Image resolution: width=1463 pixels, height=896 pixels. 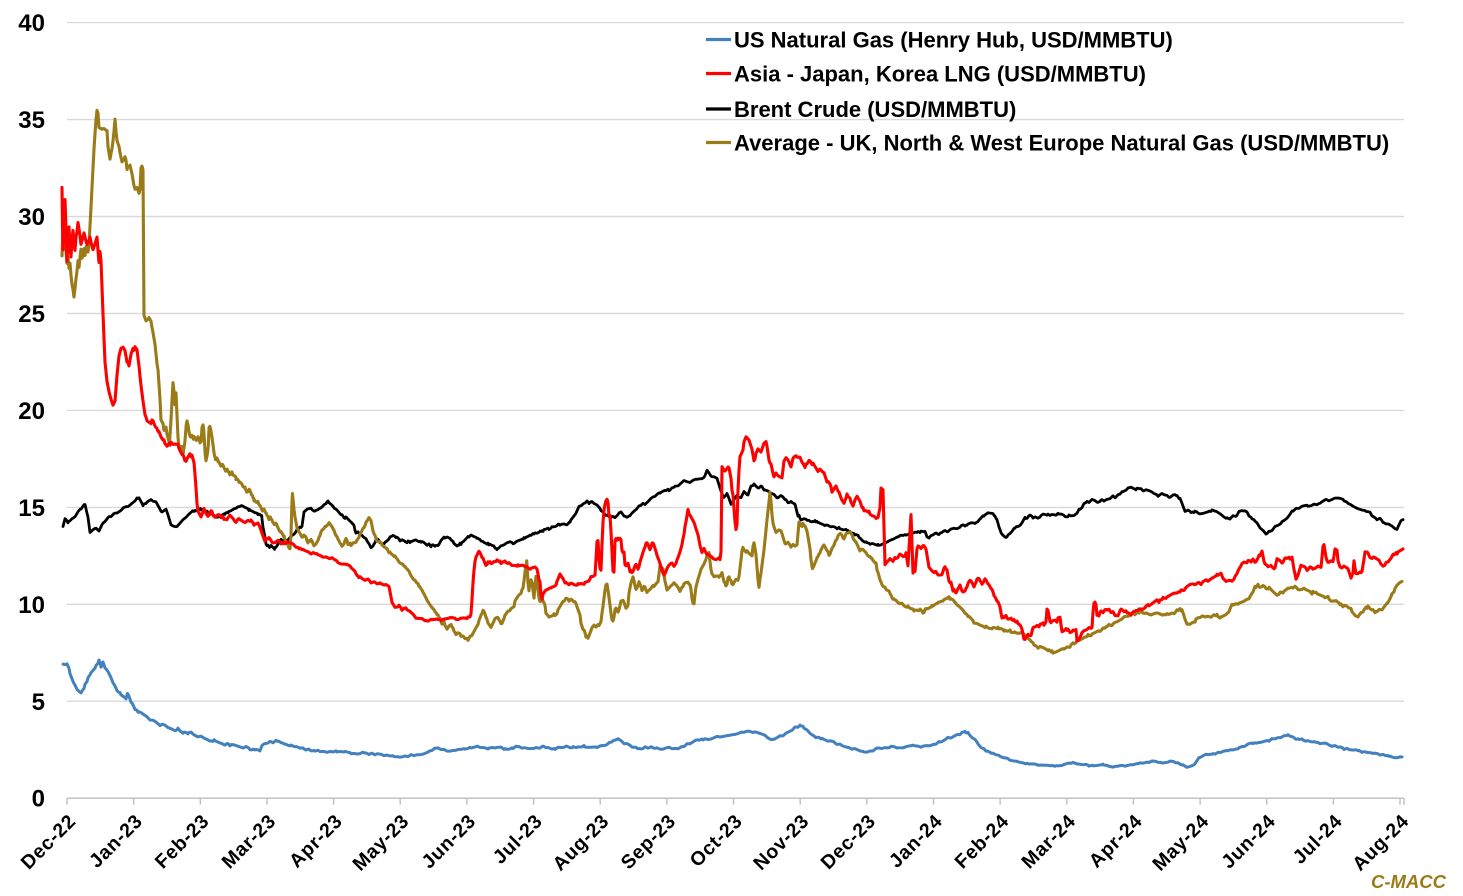 What do you see at coordinates (38, 799) in the screenshot?
I see `svg-text: 0` at bounding box center [38, 799].